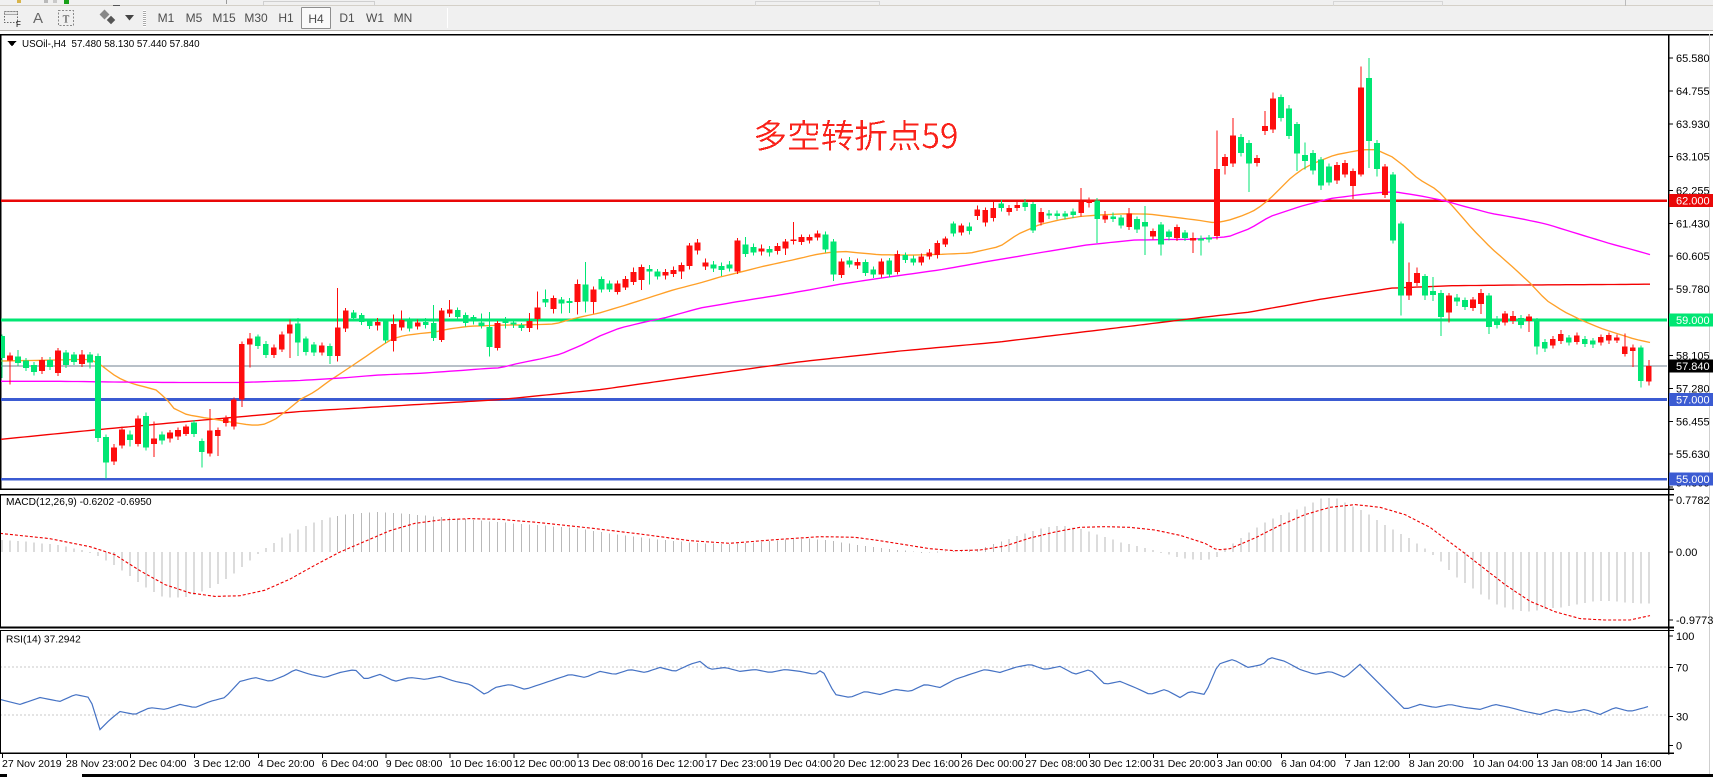 The height and width of the screenshot is (777, 1713). Describe the element at coordinates (800, 764) in the screenshot. I see `svg-text: 19 Dec 04:00` at that location.